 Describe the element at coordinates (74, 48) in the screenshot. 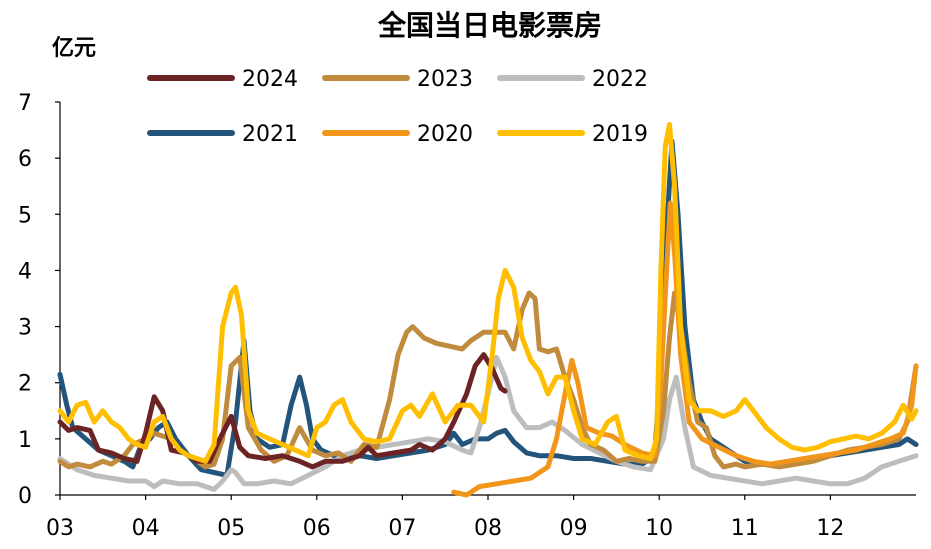

I see `y-axis-unit-label: 亿元` at that location.